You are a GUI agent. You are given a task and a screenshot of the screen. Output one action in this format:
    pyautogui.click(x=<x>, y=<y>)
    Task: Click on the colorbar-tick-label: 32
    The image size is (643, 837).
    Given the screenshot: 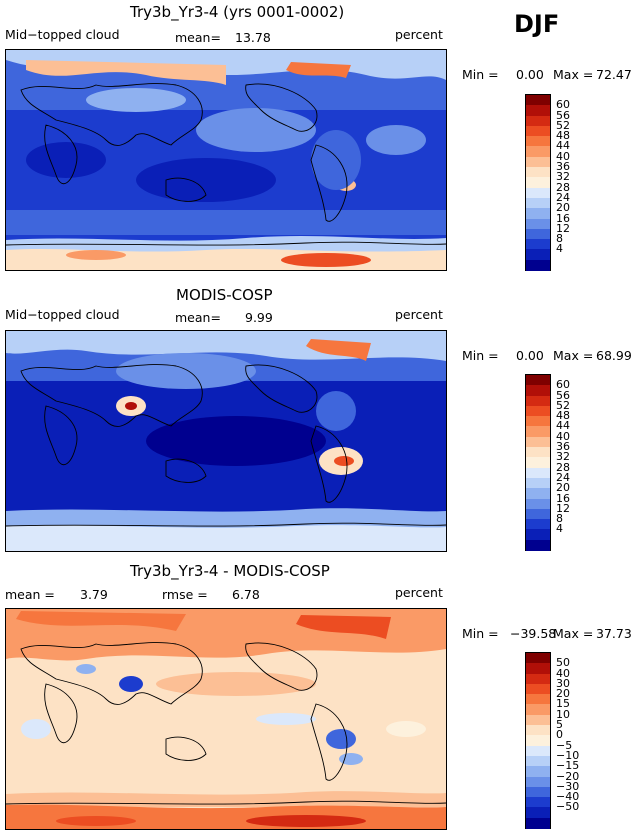 What is the action you would take?
    pyautogui.click(x=563, y=177)
    